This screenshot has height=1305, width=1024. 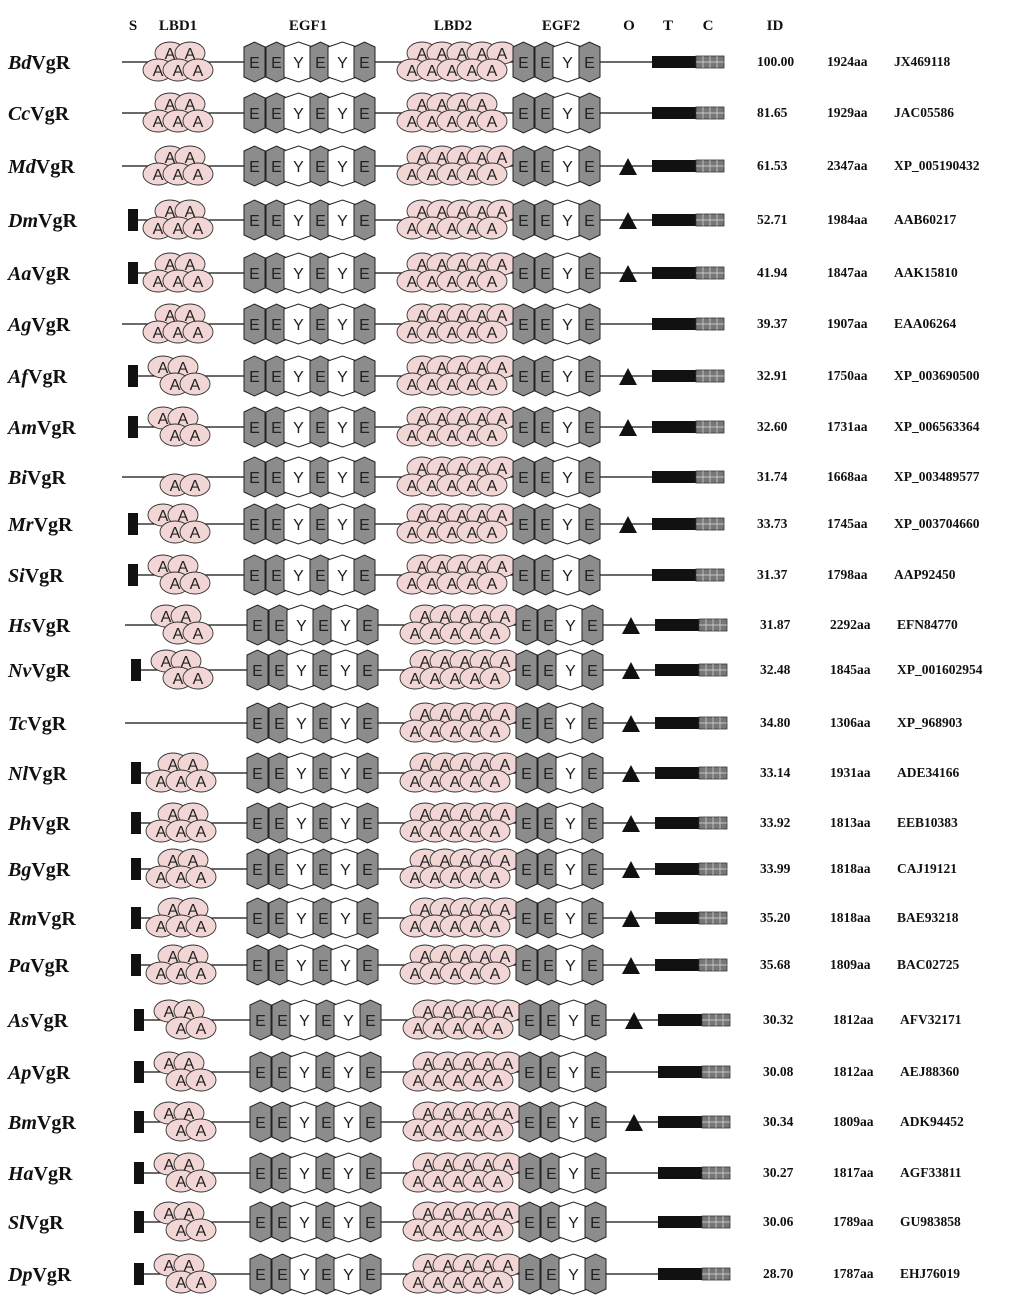 What do you see at coordinates (39, 63) in the screenshot?
I see `species-label: BdVgR` at bounding box center [39, 63].